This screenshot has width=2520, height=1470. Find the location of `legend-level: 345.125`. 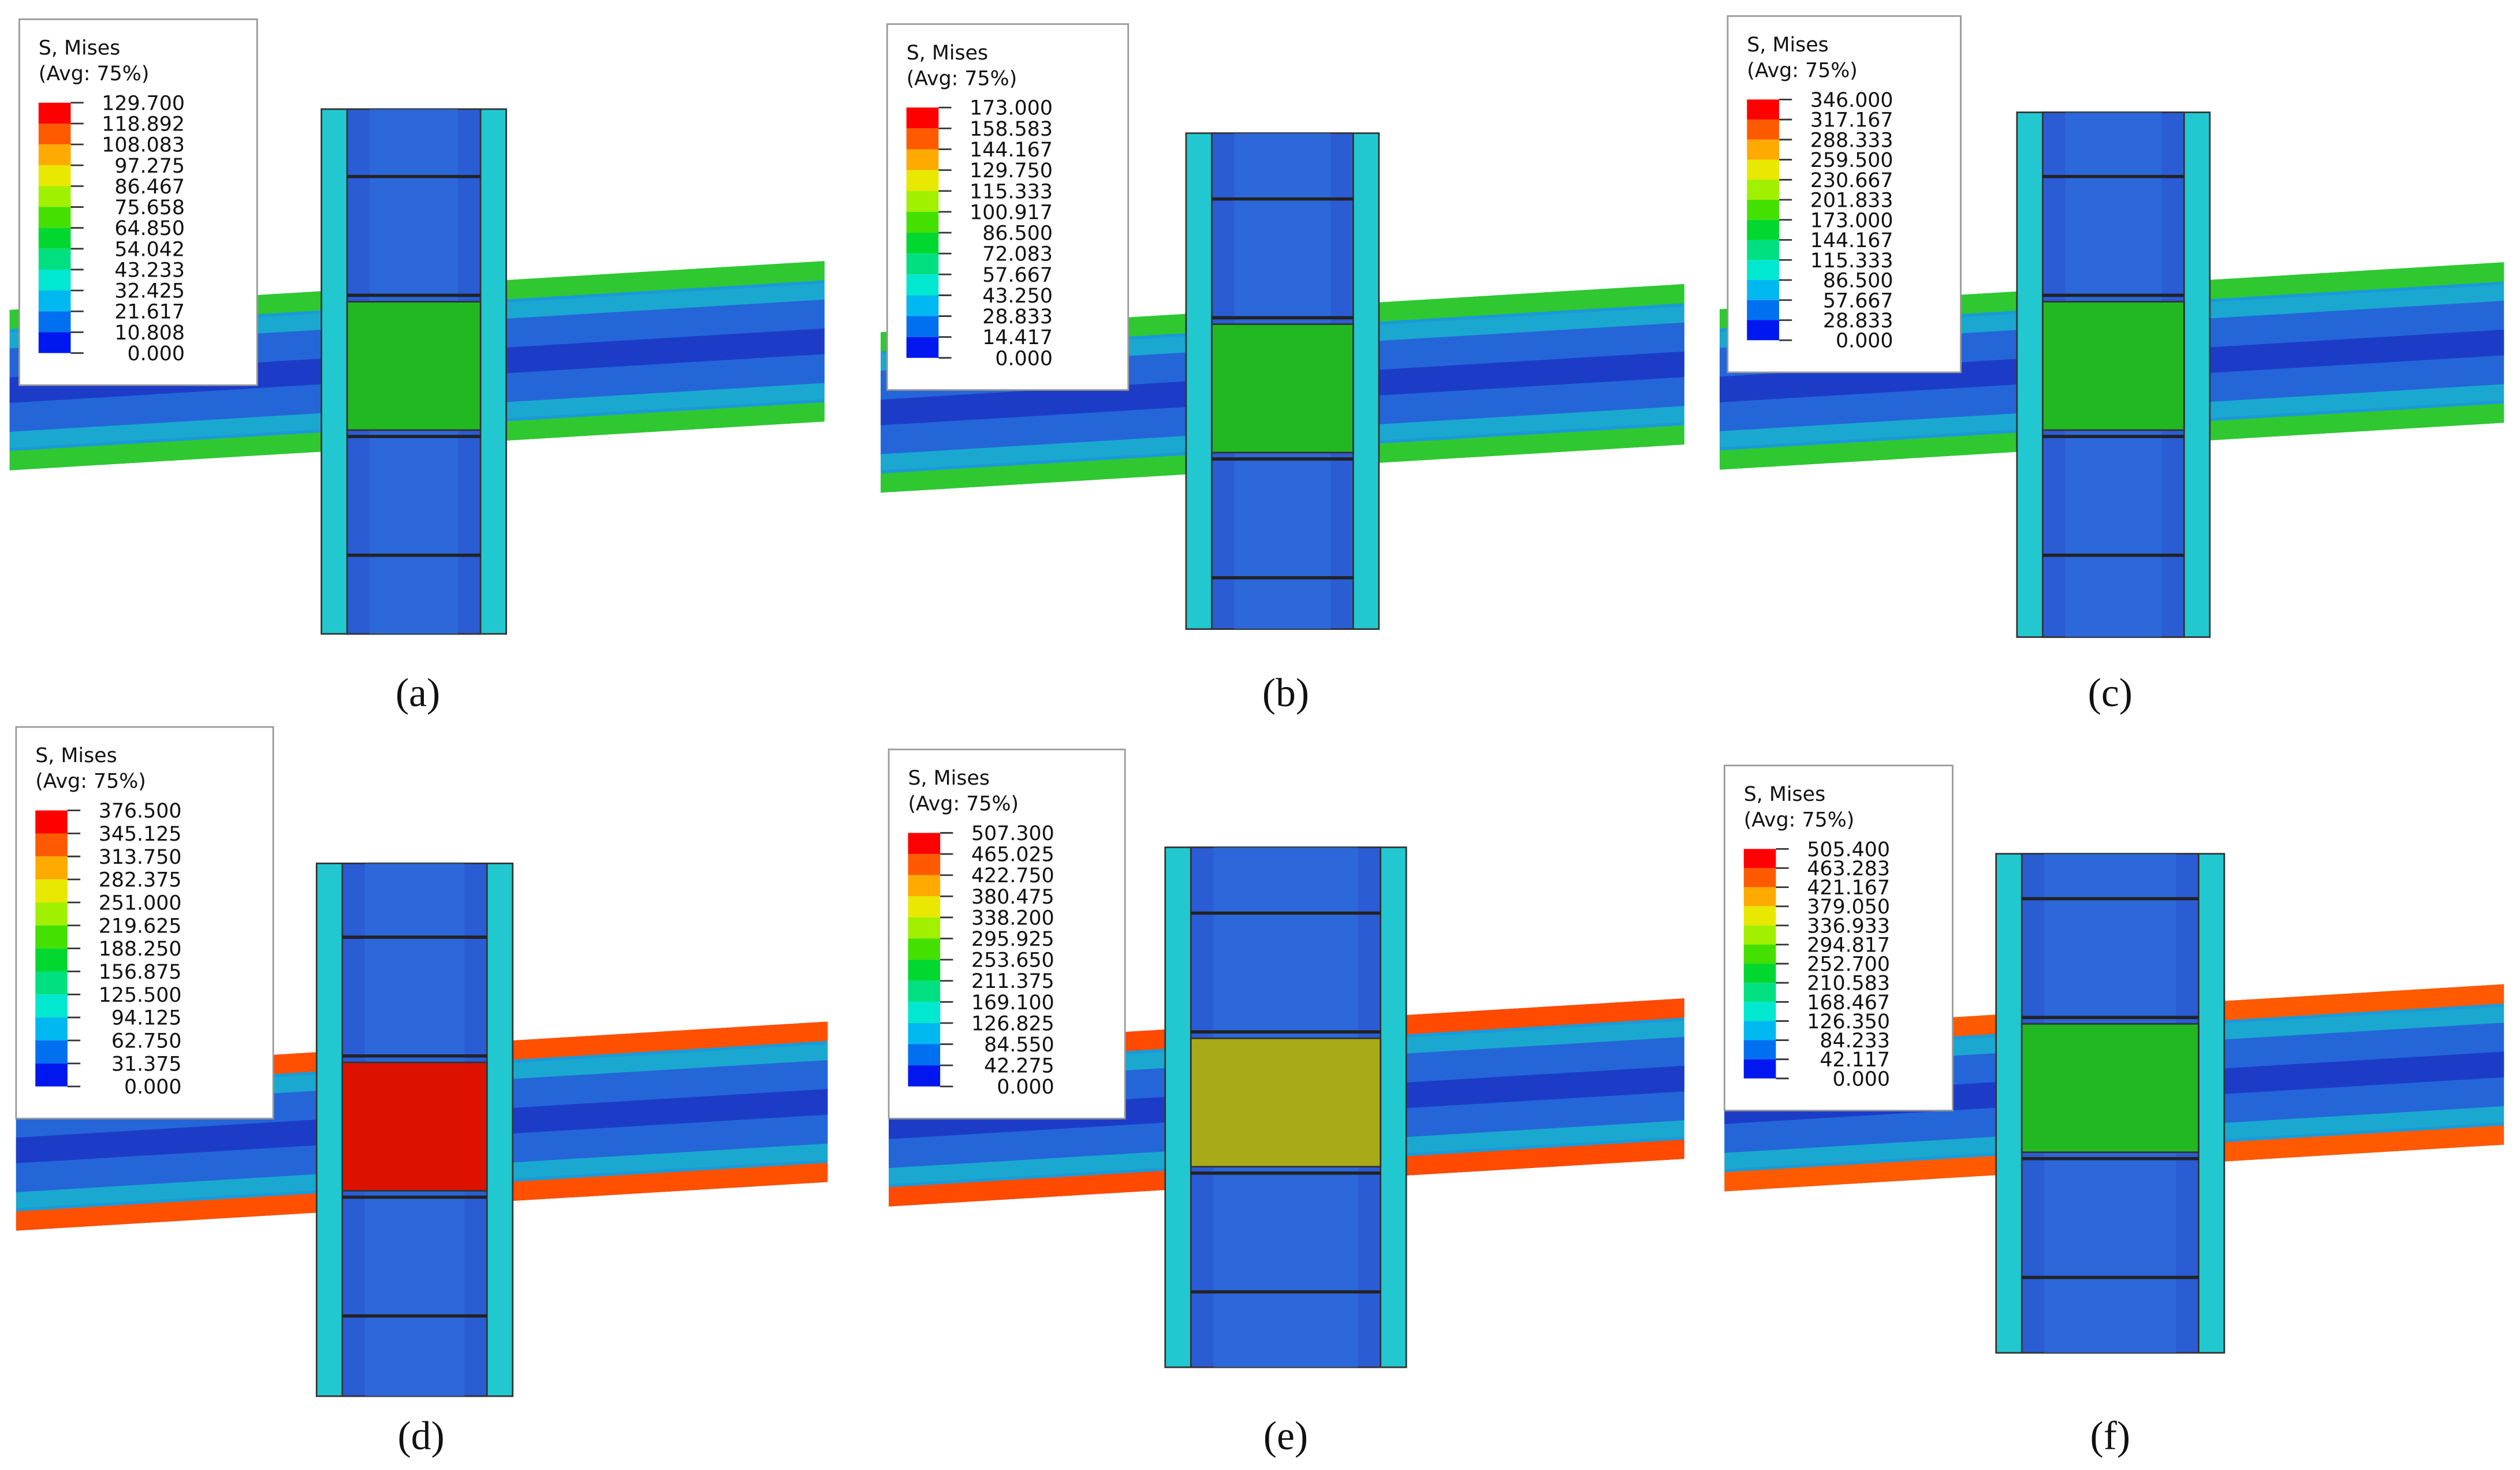

legend-level: 345.125 is located at coordinates (141, 834).